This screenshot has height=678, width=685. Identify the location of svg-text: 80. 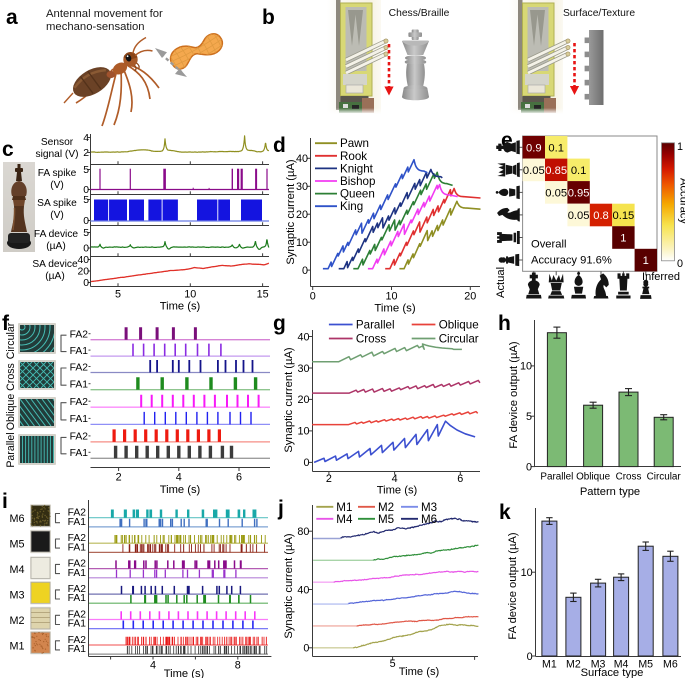
(303, 532).